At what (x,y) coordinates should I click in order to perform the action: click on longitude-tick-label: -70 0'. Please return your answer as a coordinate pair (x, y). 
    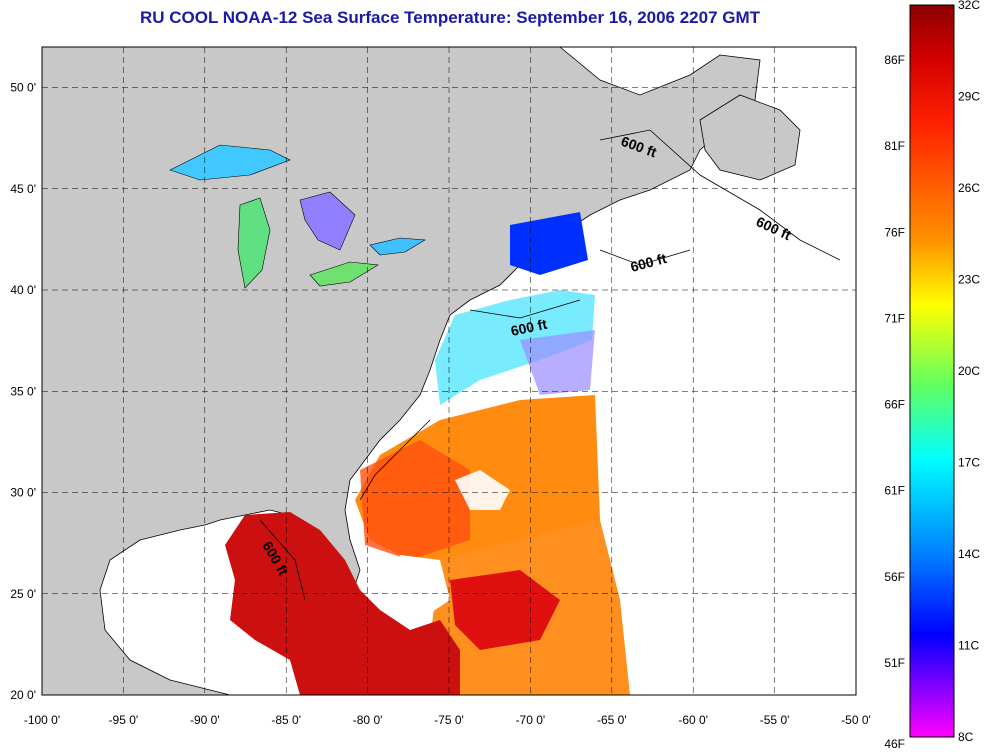
    Looking at the image, I should click on (531, 720).